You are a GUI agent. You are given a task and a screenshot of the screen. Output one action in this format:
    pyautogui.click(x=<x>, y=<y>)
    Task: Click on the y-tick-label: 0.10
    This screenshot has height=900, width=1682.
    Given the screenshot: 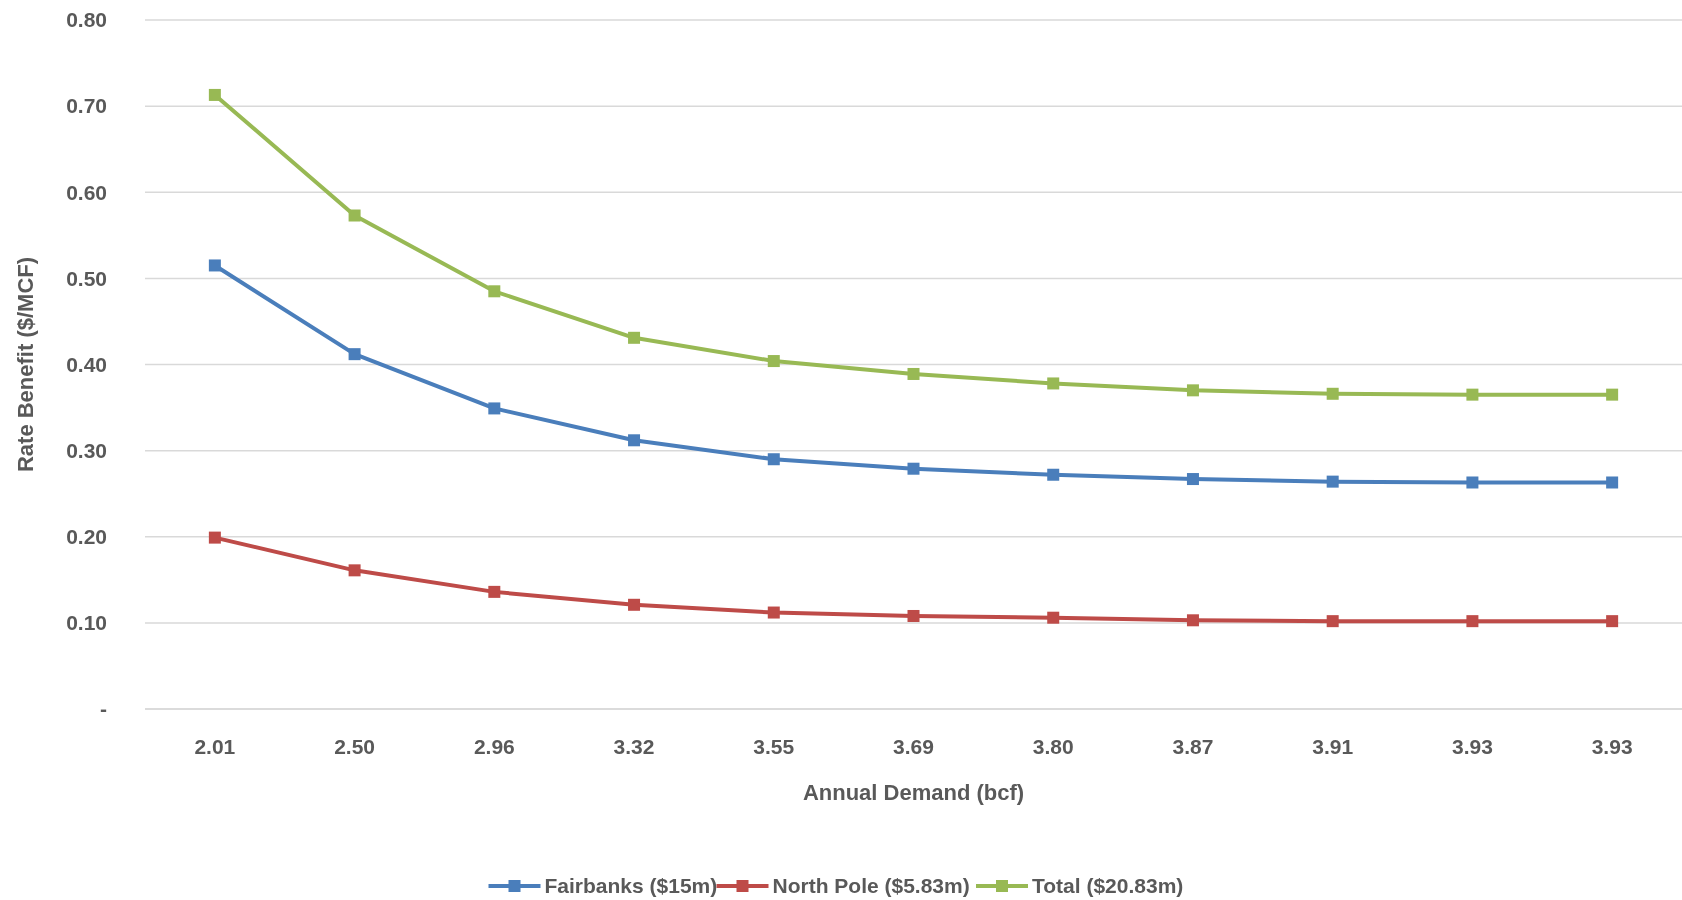 What is the action you would take?
    pyautogui.click(x=86, y=623)
    